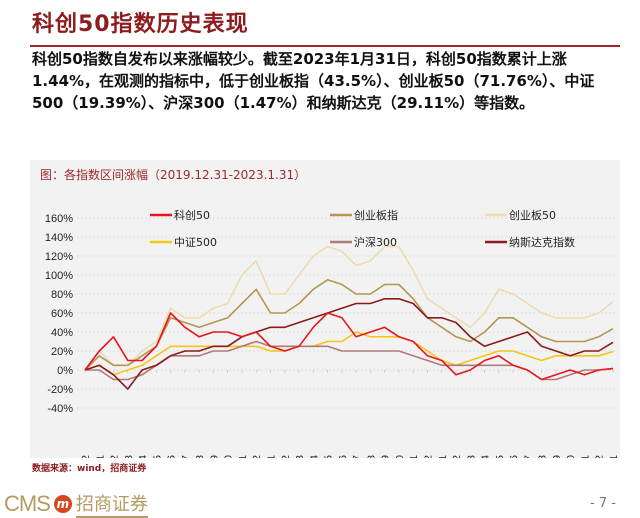 This screenshot has height=518, width=640. What do you see at coordinates (59, 219) in the screenshot?
I see `y-tick-label: 160%` at bounding box center [59, 219].